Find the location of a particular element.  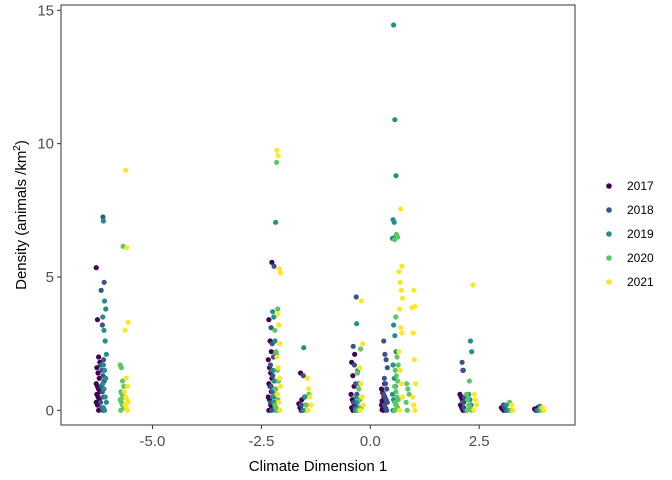

legend: 2017 2018 2019 2020 2021 is located at coordinates (630, 234).